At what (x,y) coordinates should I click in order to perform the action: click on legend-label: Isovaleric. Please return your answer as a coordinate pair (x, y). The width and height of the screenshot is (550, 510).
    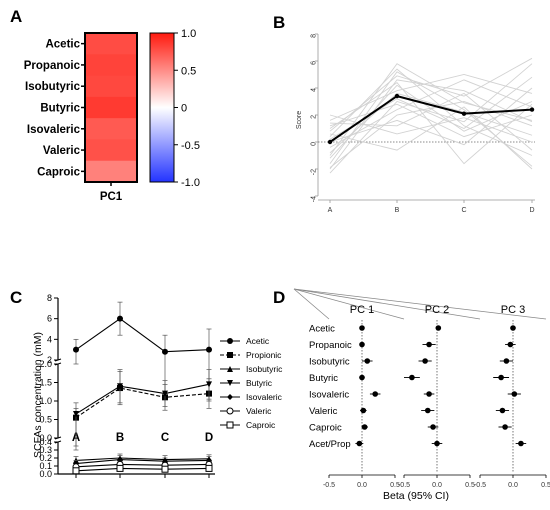
    Looking at the image, I should click on (264, 397).